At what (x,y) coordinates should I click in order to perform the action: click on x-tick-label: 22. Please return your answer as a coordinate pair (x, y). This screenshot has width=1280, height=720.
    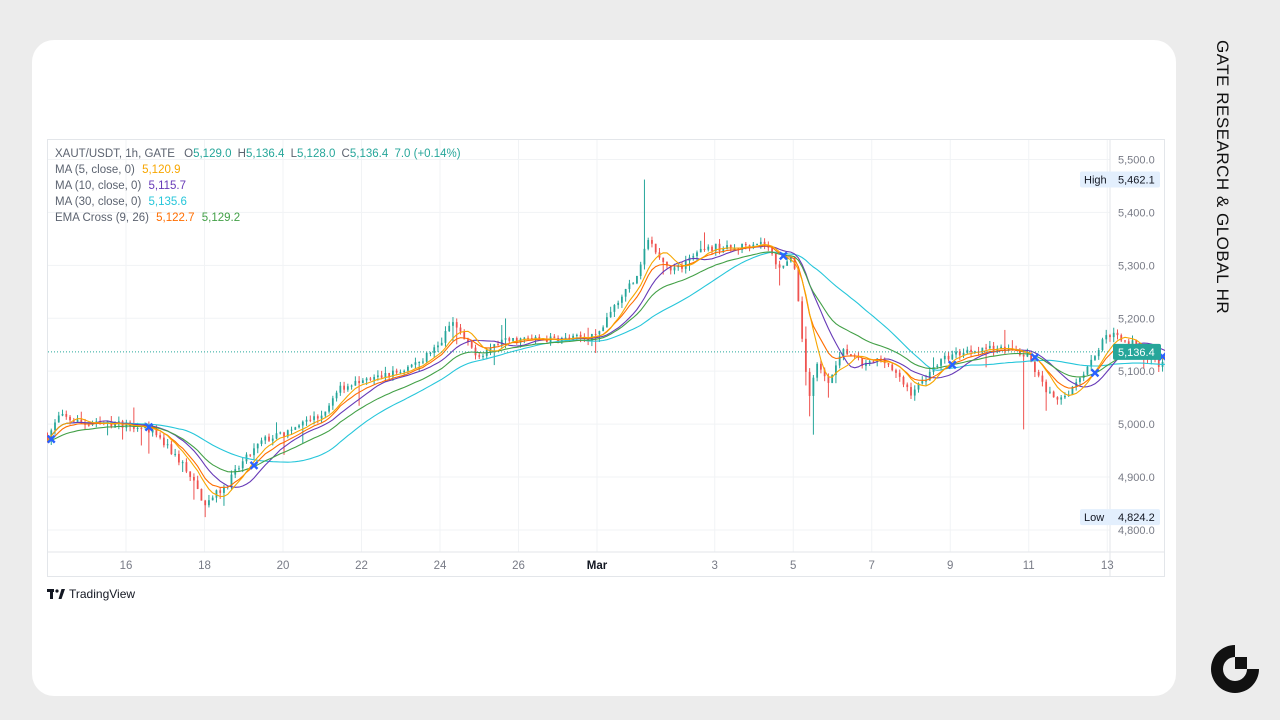
    Looking at the image, I should click on (361, 566).